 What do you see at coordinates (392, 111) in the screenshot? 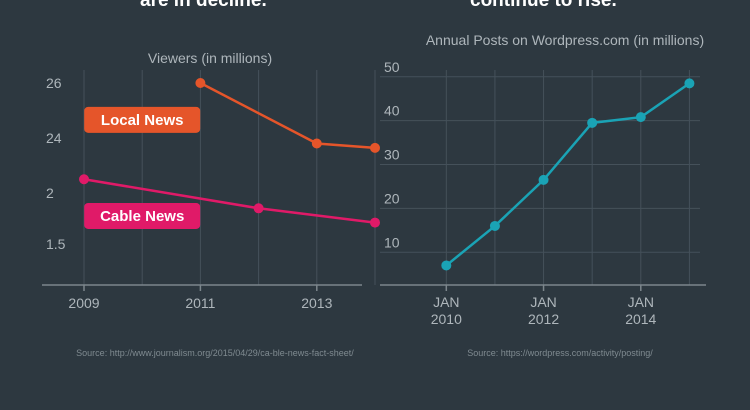
I see `right-y-tick-label: 40` at bounding box center [392, 111].